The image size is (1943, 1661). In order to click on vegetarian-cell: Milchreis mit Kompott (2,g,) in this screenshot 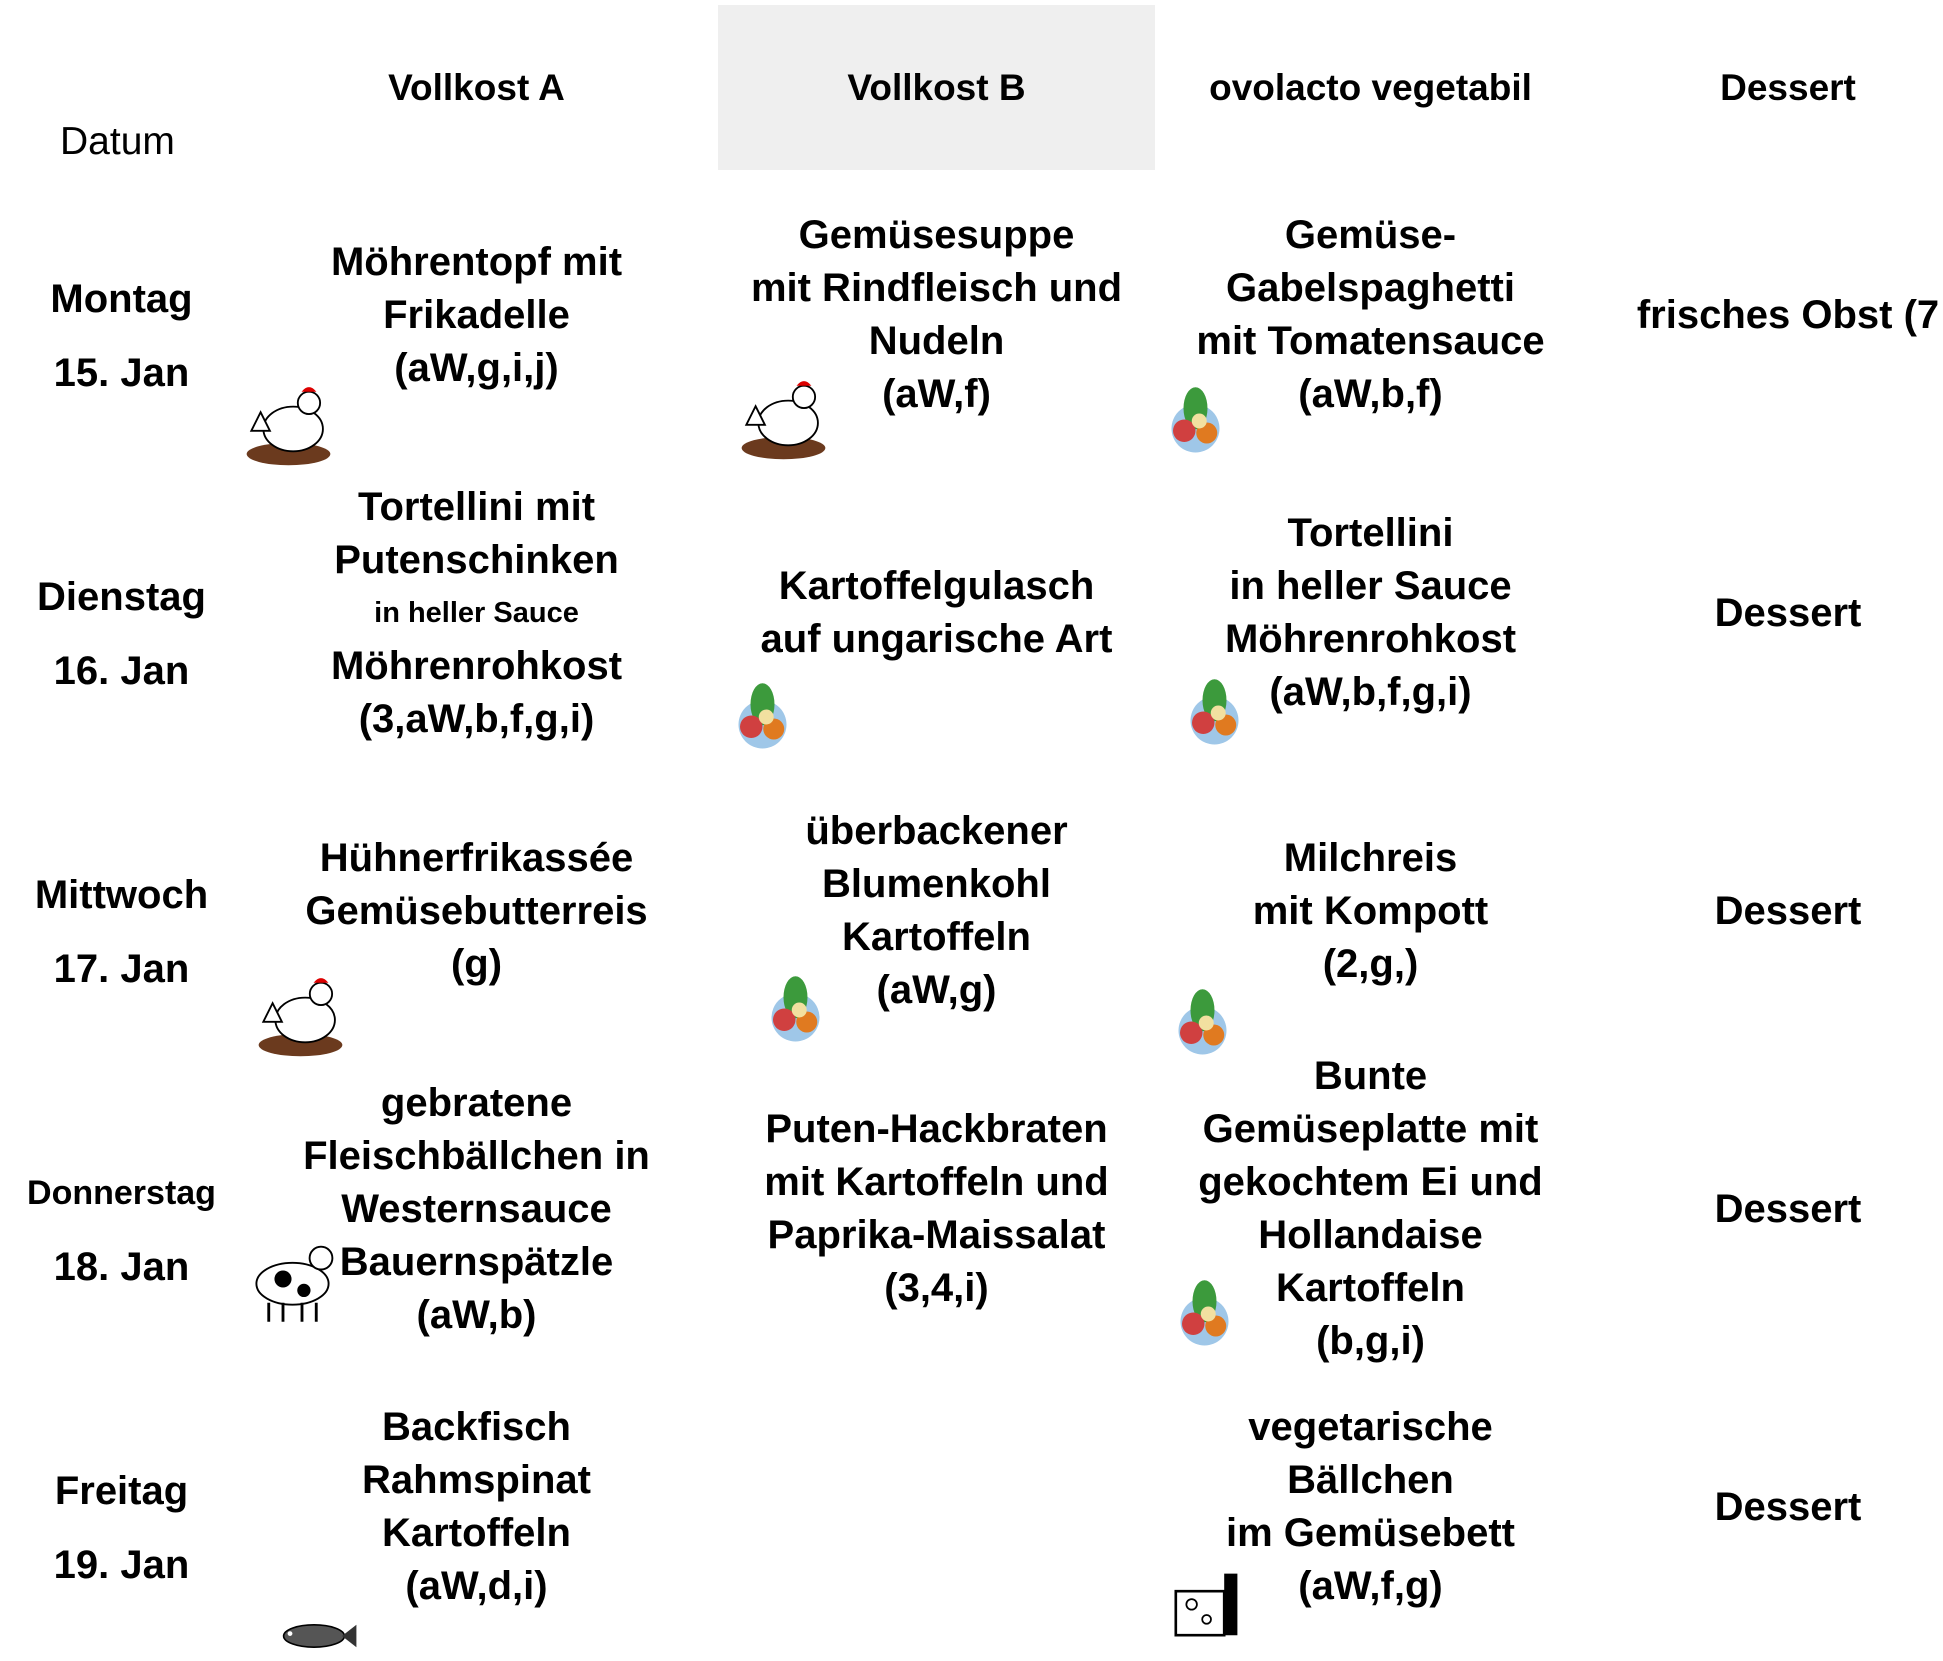, I will do `click(1370, 911)`.